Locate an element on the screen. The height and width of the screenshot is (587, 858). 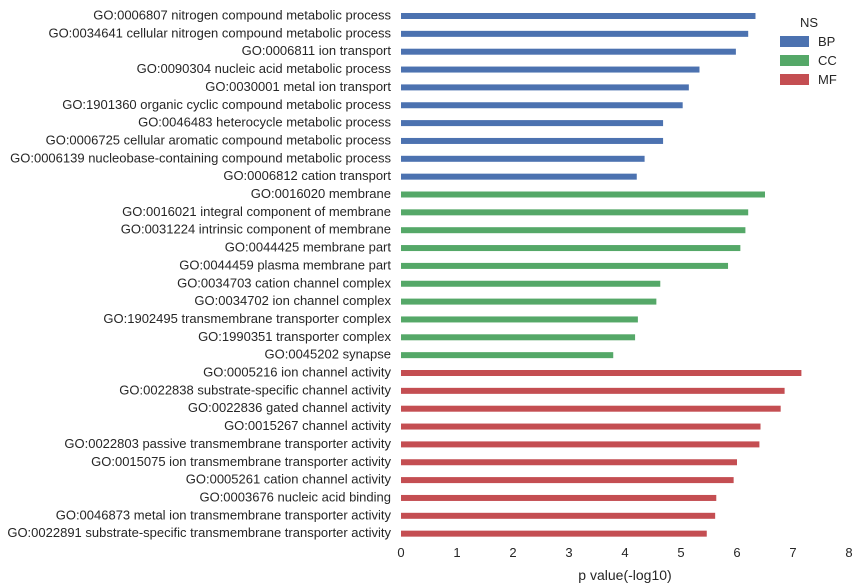
category-label: GO:0006812 cation transport is located at coordinates (307, 175).